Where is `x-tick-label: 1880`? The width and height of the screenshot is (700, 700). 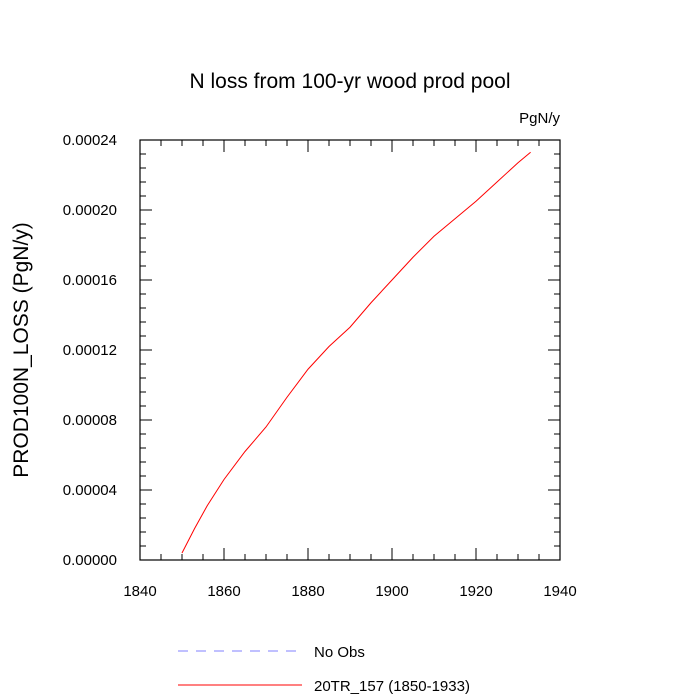
x-tick-label: 1880 is located at coordinates (307, 591).